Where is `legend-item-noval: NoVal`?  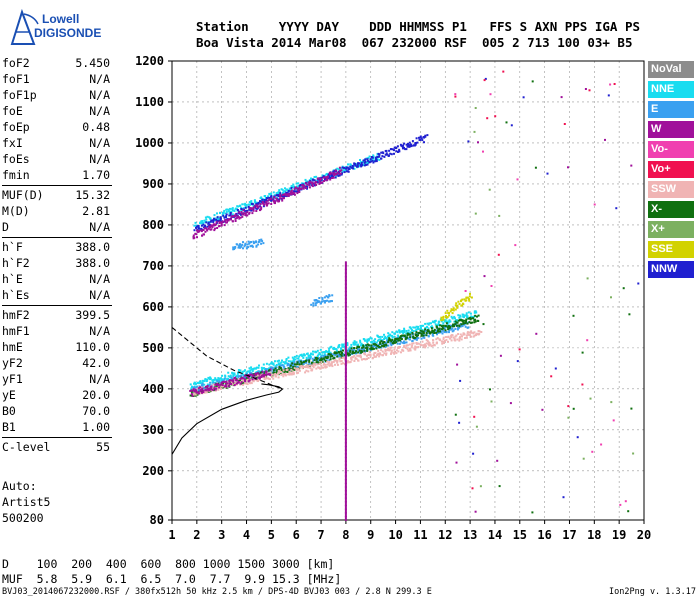 legend-item-noval: NoVal is located at coordinates (671, 69).